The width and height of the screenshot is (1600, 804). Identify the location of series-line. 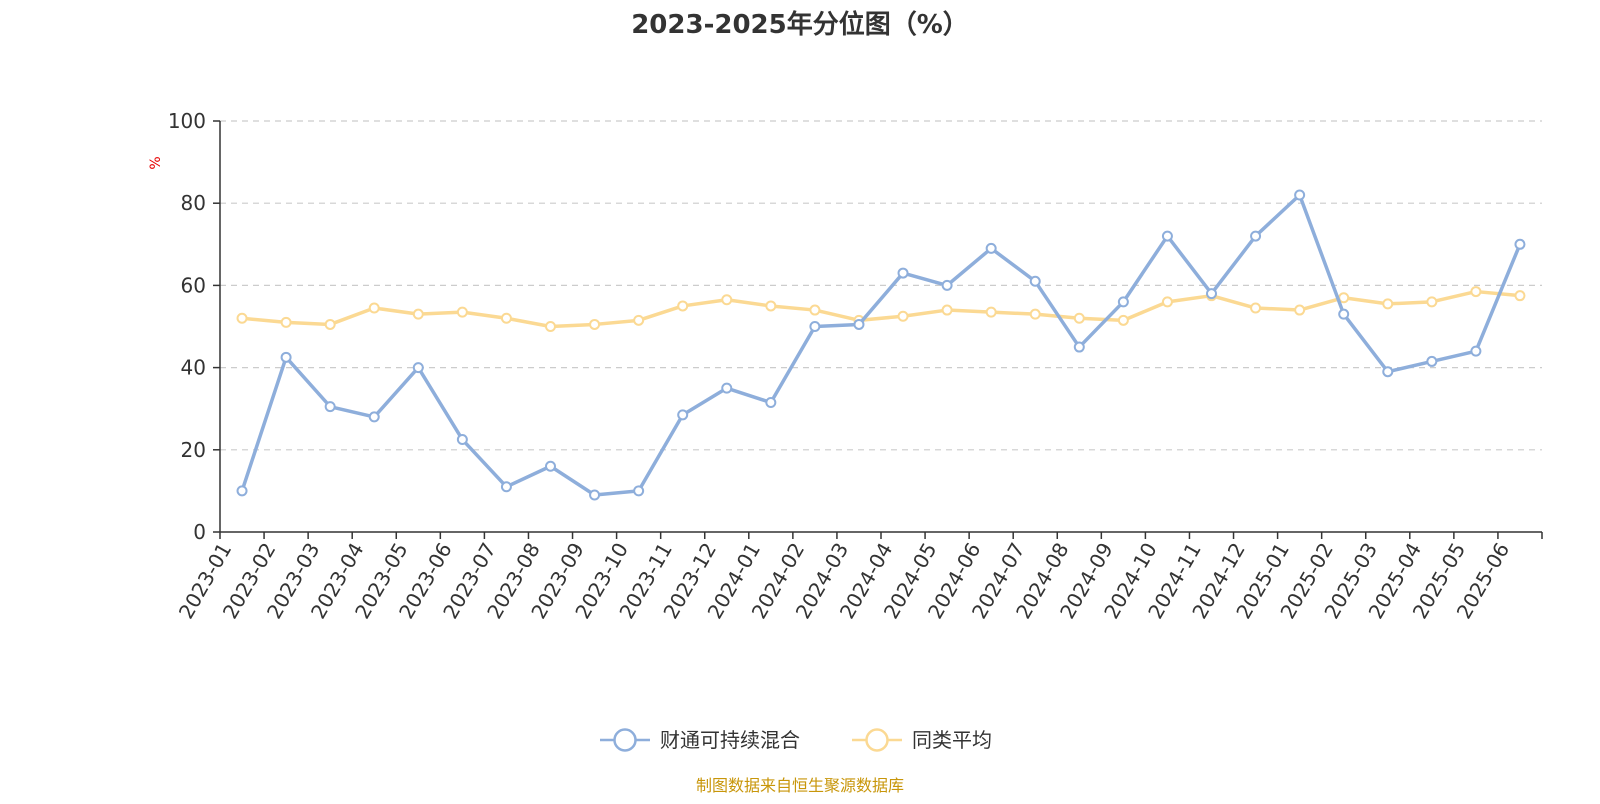
(881, 309).